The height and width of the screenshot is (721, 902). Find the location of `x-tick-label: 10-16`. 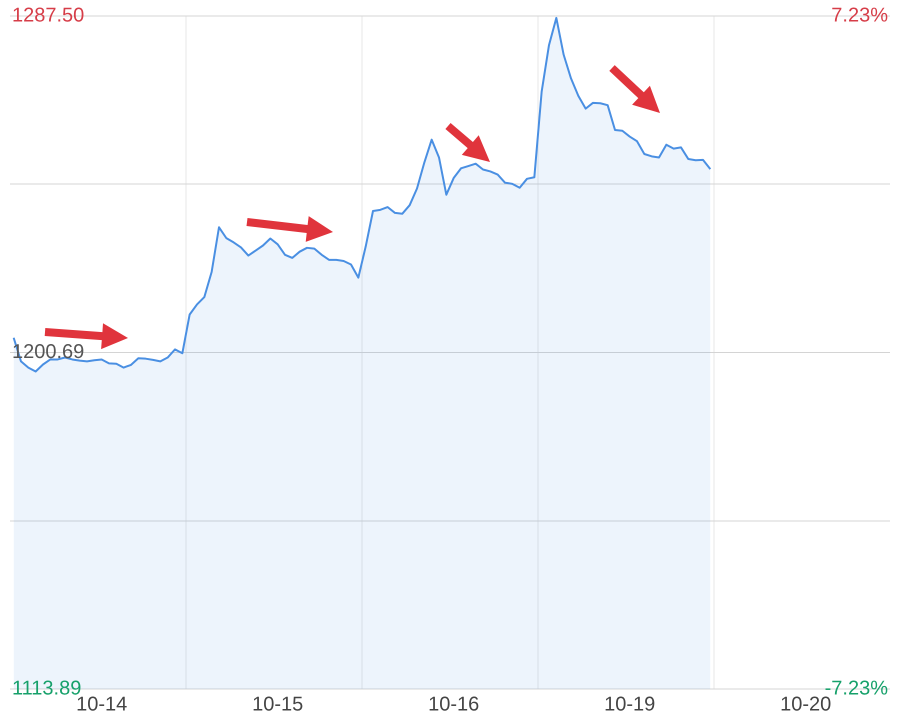

x-tick-label: 10-16 is located at coordinates (454, 705).